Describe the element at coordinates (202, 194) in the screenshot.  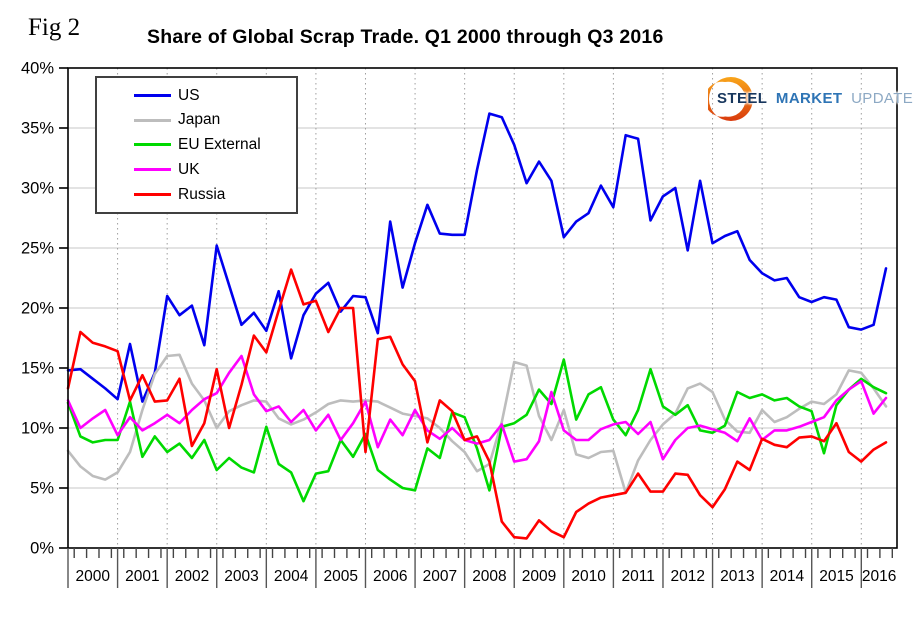
I see `legend-label: Russia` at that location.